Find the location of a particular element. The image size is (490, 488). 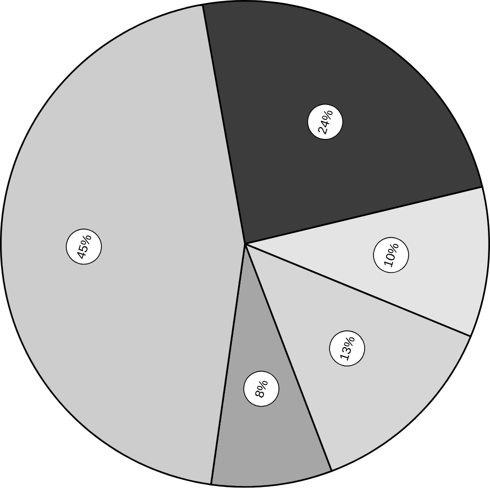

data-label: 45% is located at coordinates (84, 248).